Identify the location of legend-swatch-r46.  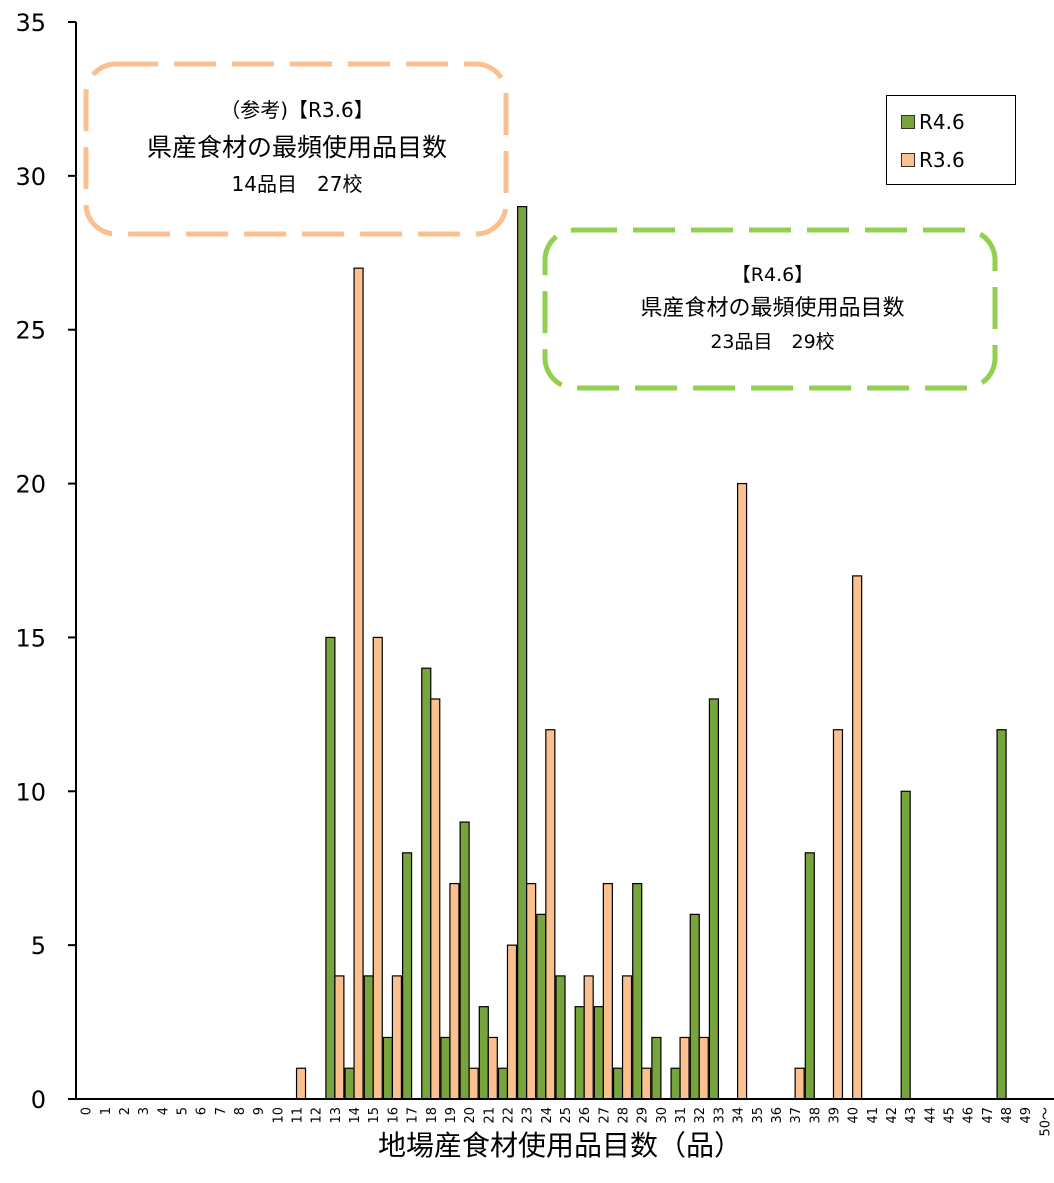
(908, 122).